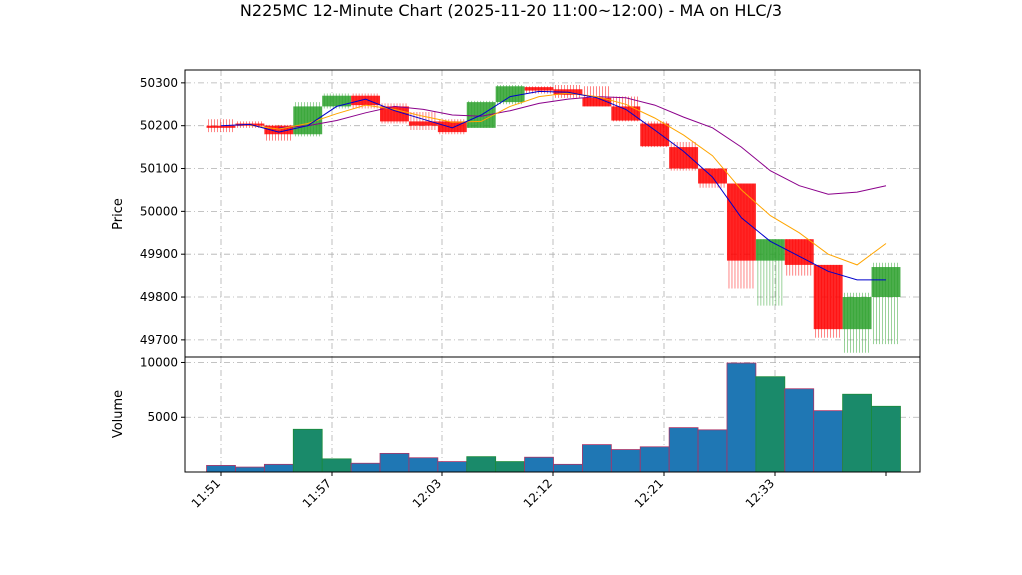  What do you see at coordinates (538, 493) in the screenshot?
I see `x-tick-label: 12:12` at bounding box center [538, 493].